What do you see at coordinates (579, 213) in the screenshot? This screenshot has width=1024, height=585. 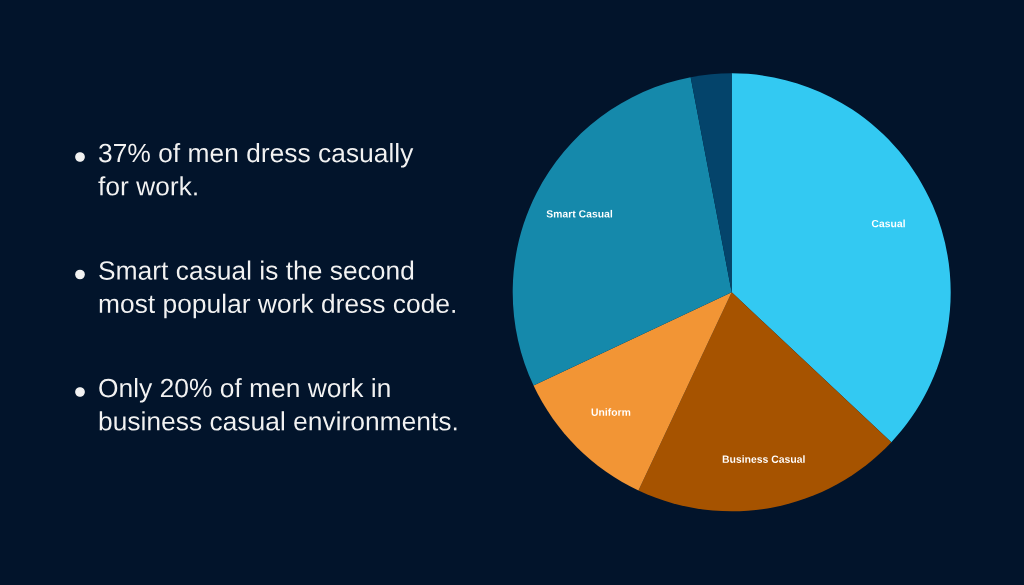 I see `slice-label: Smart Casual` at bounding box center [579, 213].